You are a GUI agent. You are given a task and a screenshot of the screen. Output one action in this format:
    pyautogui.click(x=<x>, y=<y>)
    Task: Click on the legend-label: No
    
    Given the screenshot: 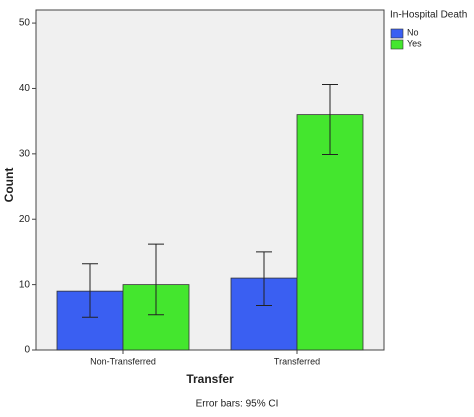 What is the action you would take?
    pyautogui.click(x=413, y=32)
    